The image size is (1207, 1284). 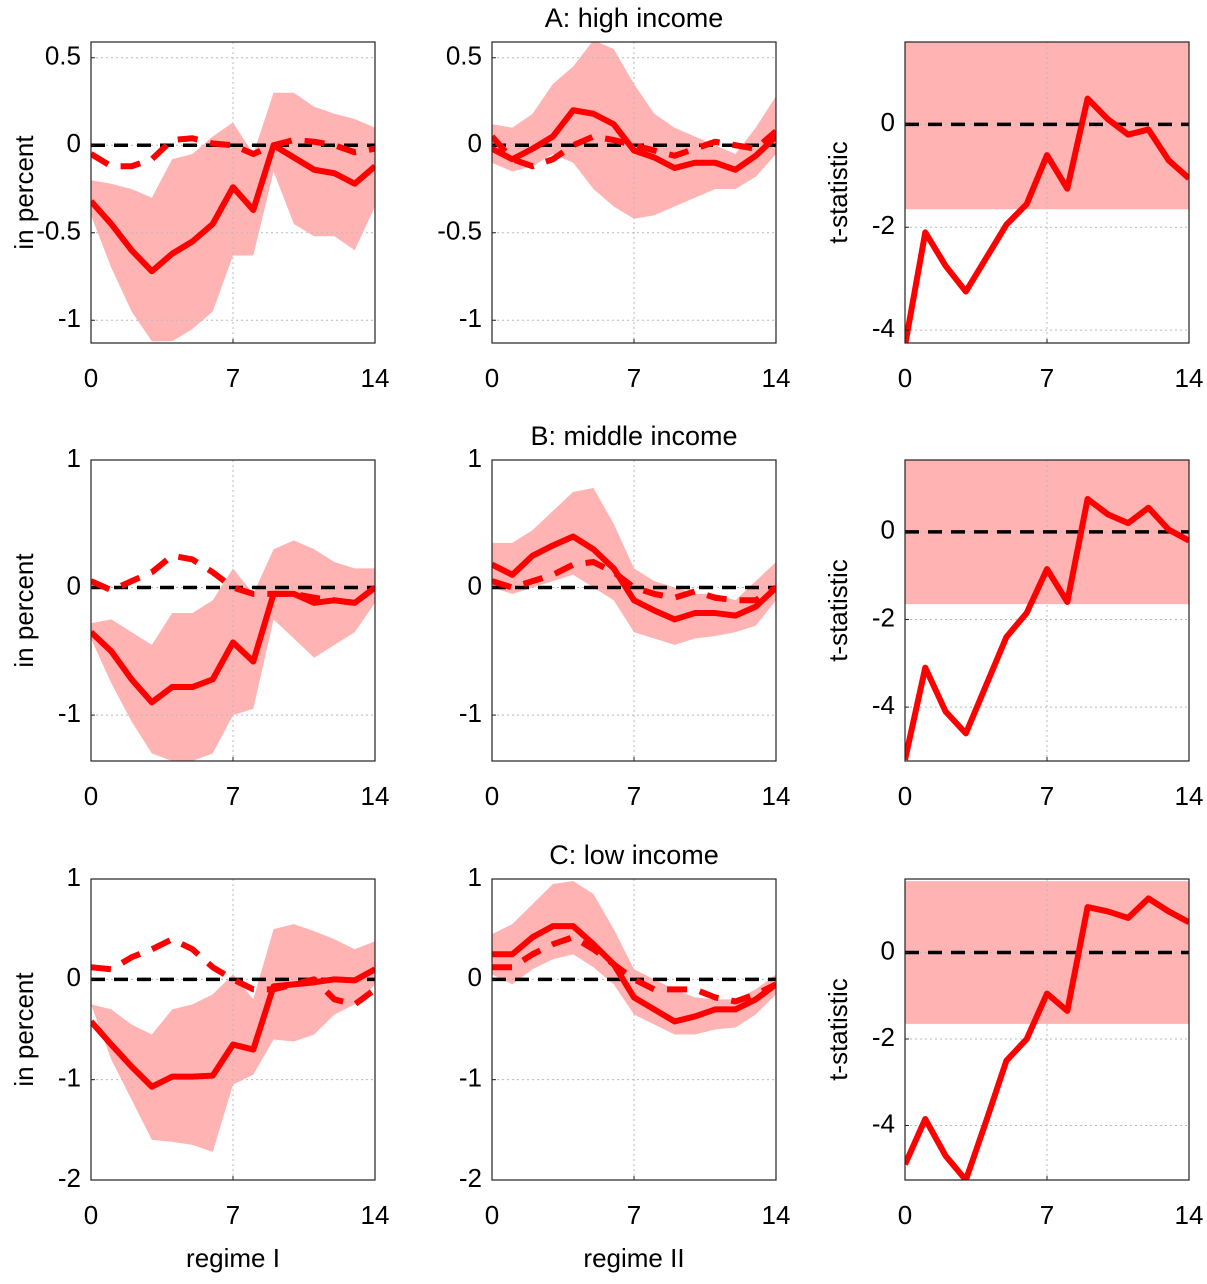 I want to click on x-axis-label: regime I, so click(x=233, y=1258).